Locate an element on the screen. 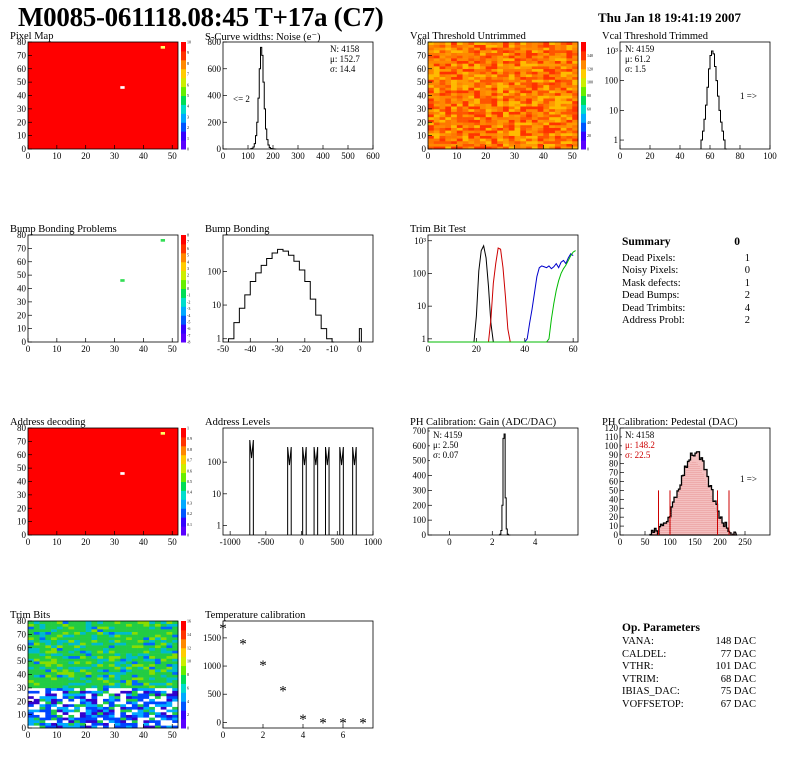  x-tick-label: 40 is located at coordinates (525, 349).